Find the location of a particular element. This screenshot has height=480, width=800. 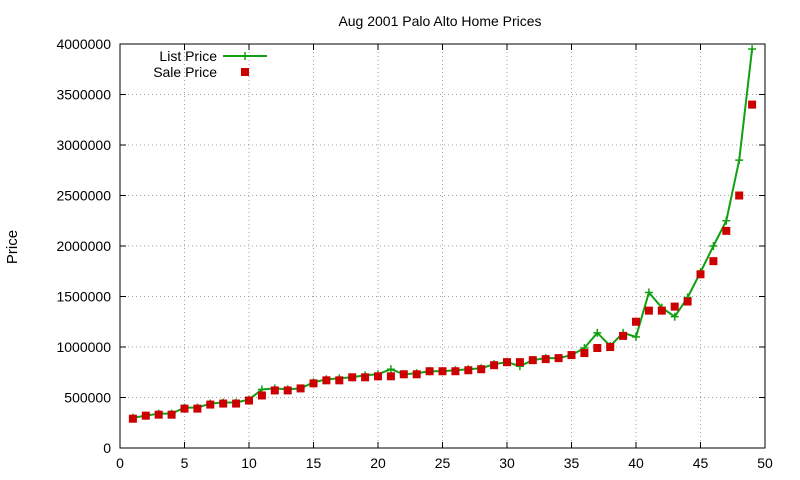

y-axis-label: Price is located at coordinates (12, 247).